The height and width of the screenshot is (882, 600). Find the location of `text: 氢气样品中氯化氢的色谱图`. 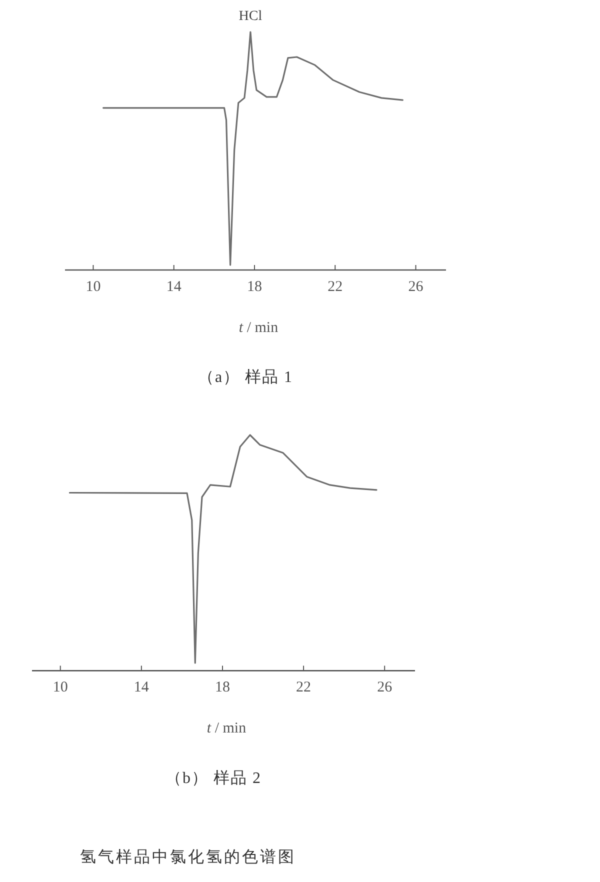

text: 氢气样品中氯化氢的色谱图 is located at coordinates (188, 857).